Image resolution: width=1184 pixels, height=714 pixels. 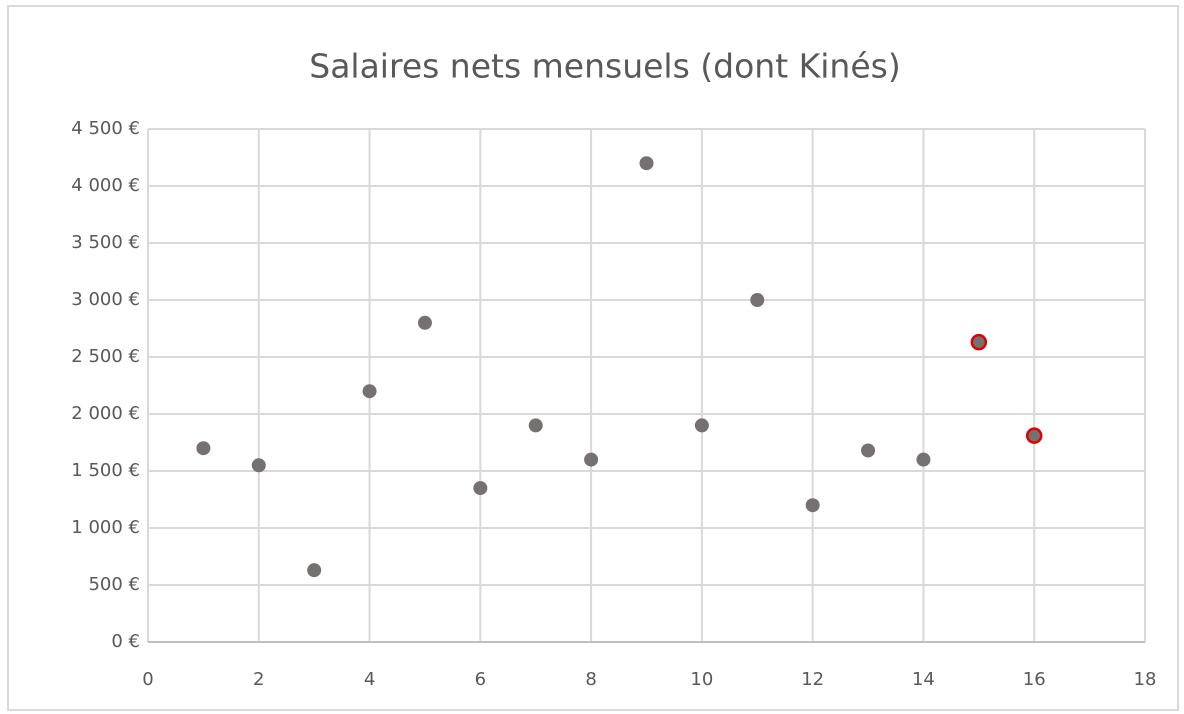 I want to click on x-tick-label: 2, so click(x=258, y=679).